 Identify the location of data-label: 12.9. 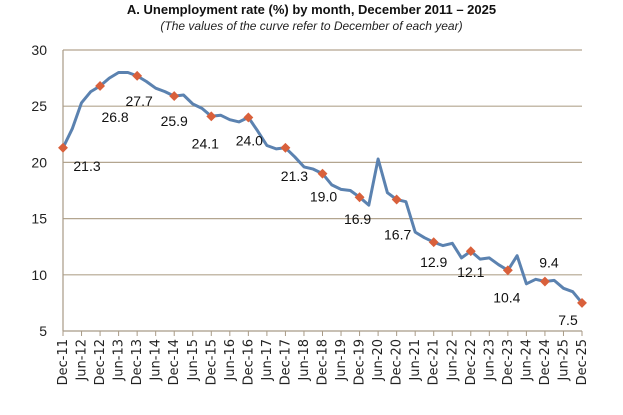
(433, 262).